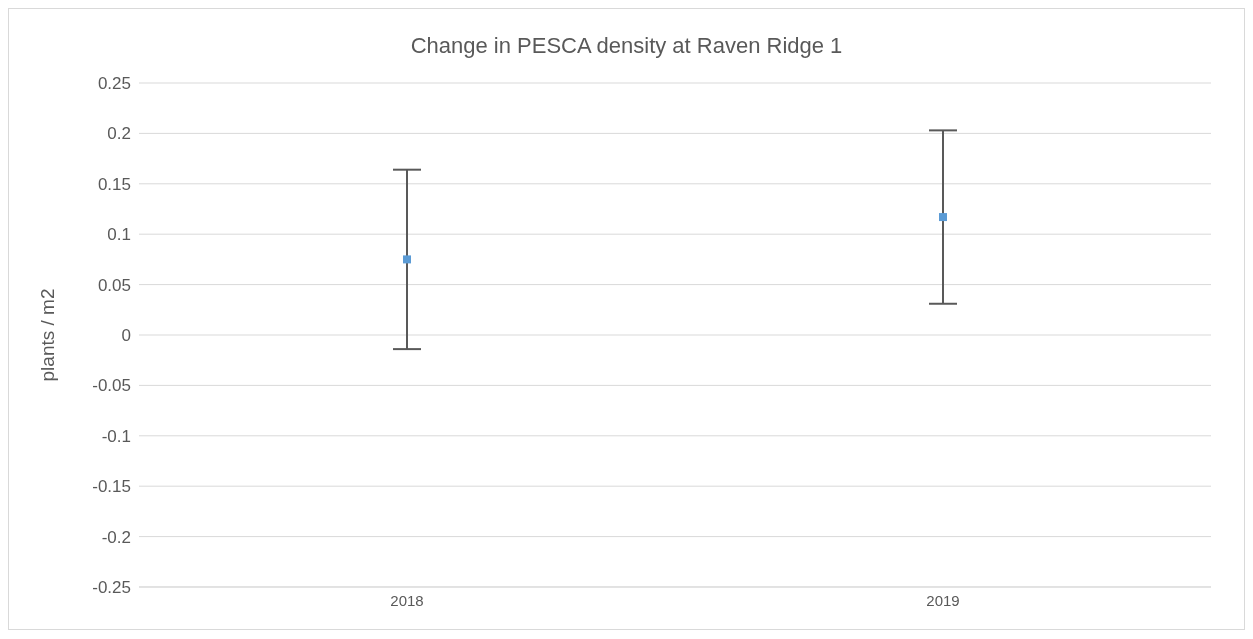  Describe the element at coordinates (114, 285) in the screenshot. I see `y-tick-label: 0.05` at that location.